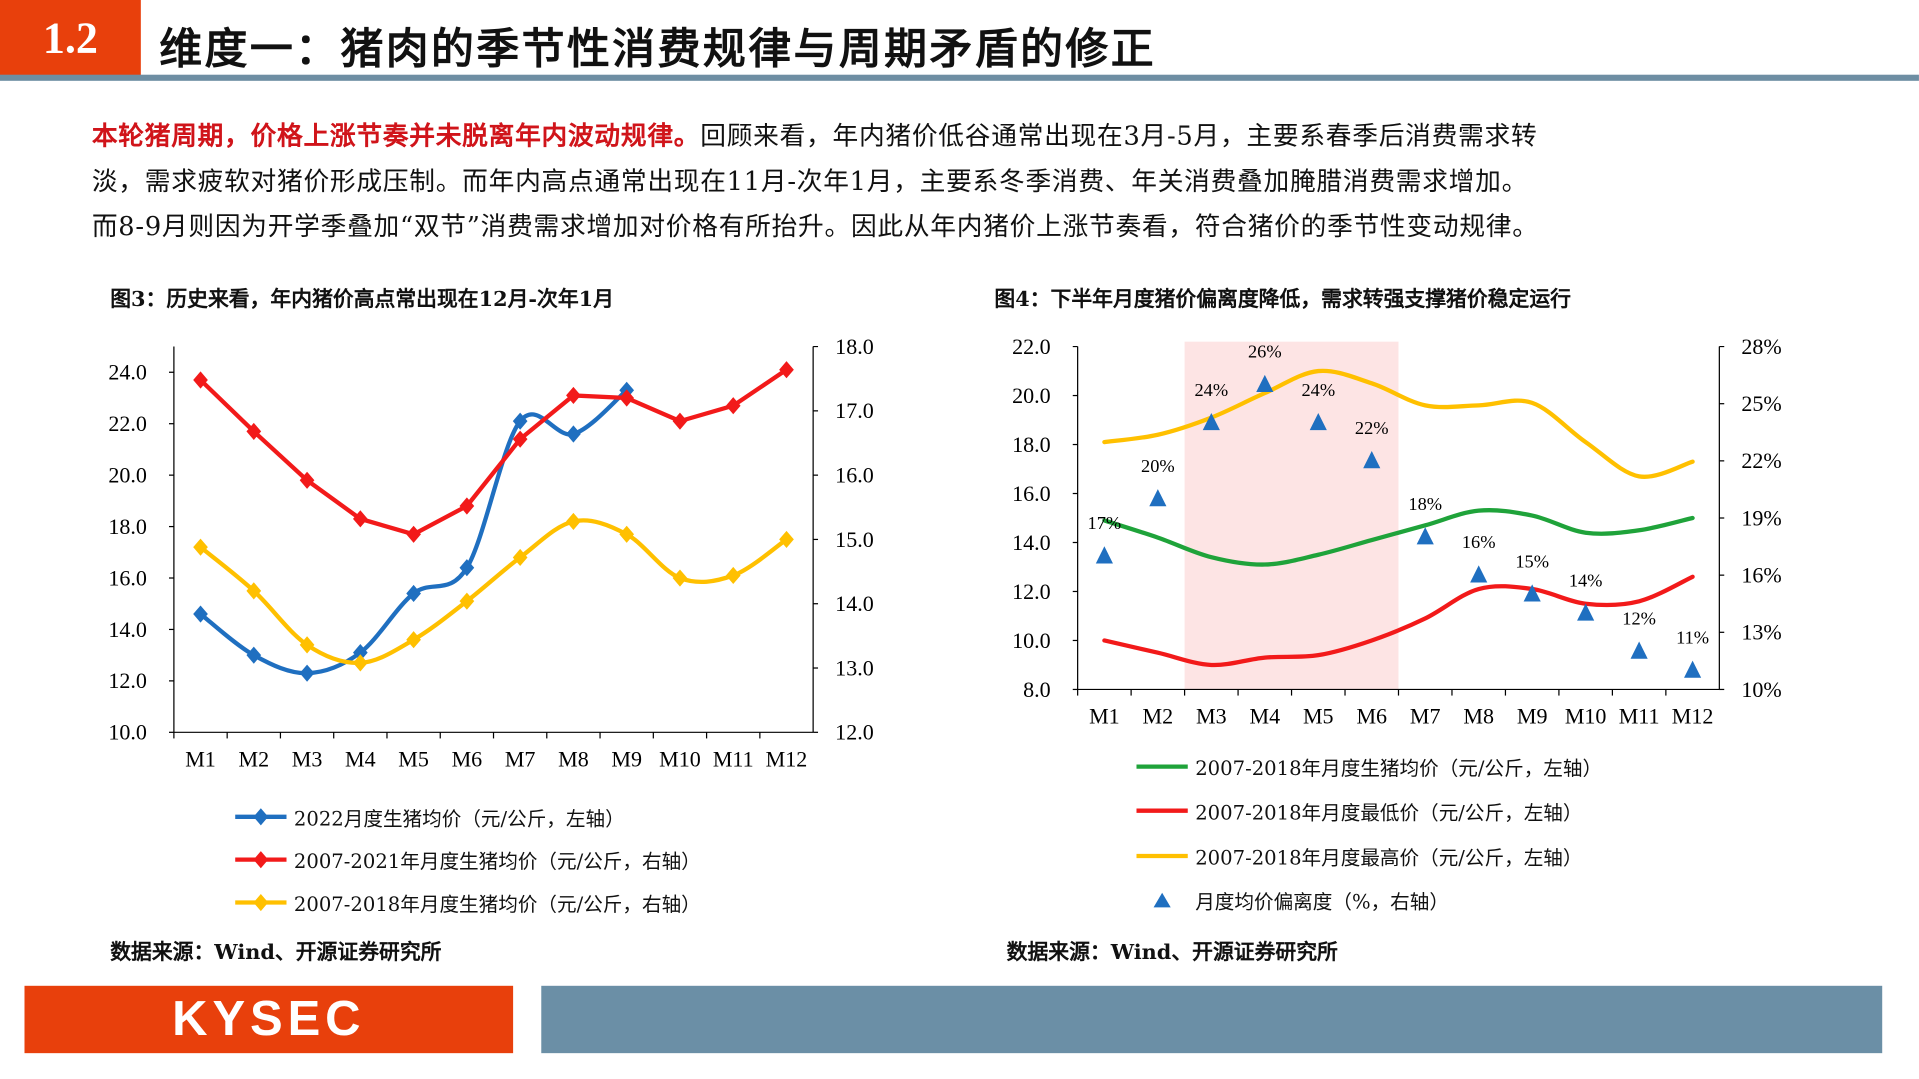  What do you see at coordinates (1761, 632) in the screenshot?
I see `right-axis-tick-label: 13%` at bounding box center [1761, 632].